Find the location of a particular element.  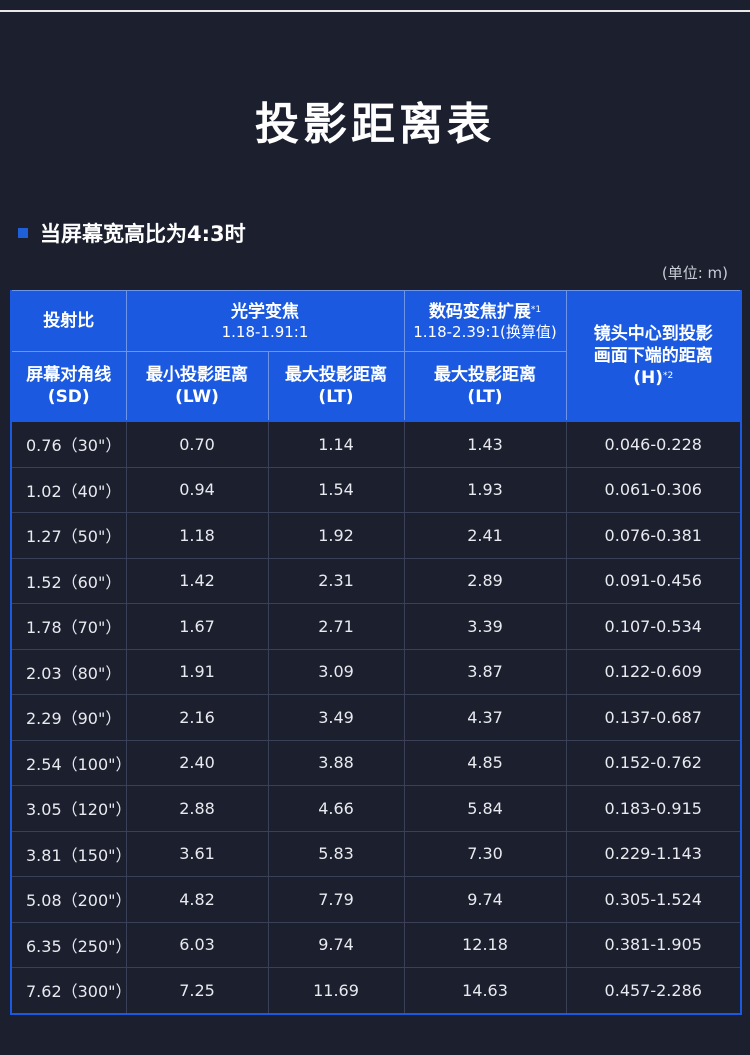

cell-digital-max-distance: 4.85 is located at coordinates (485, 762).